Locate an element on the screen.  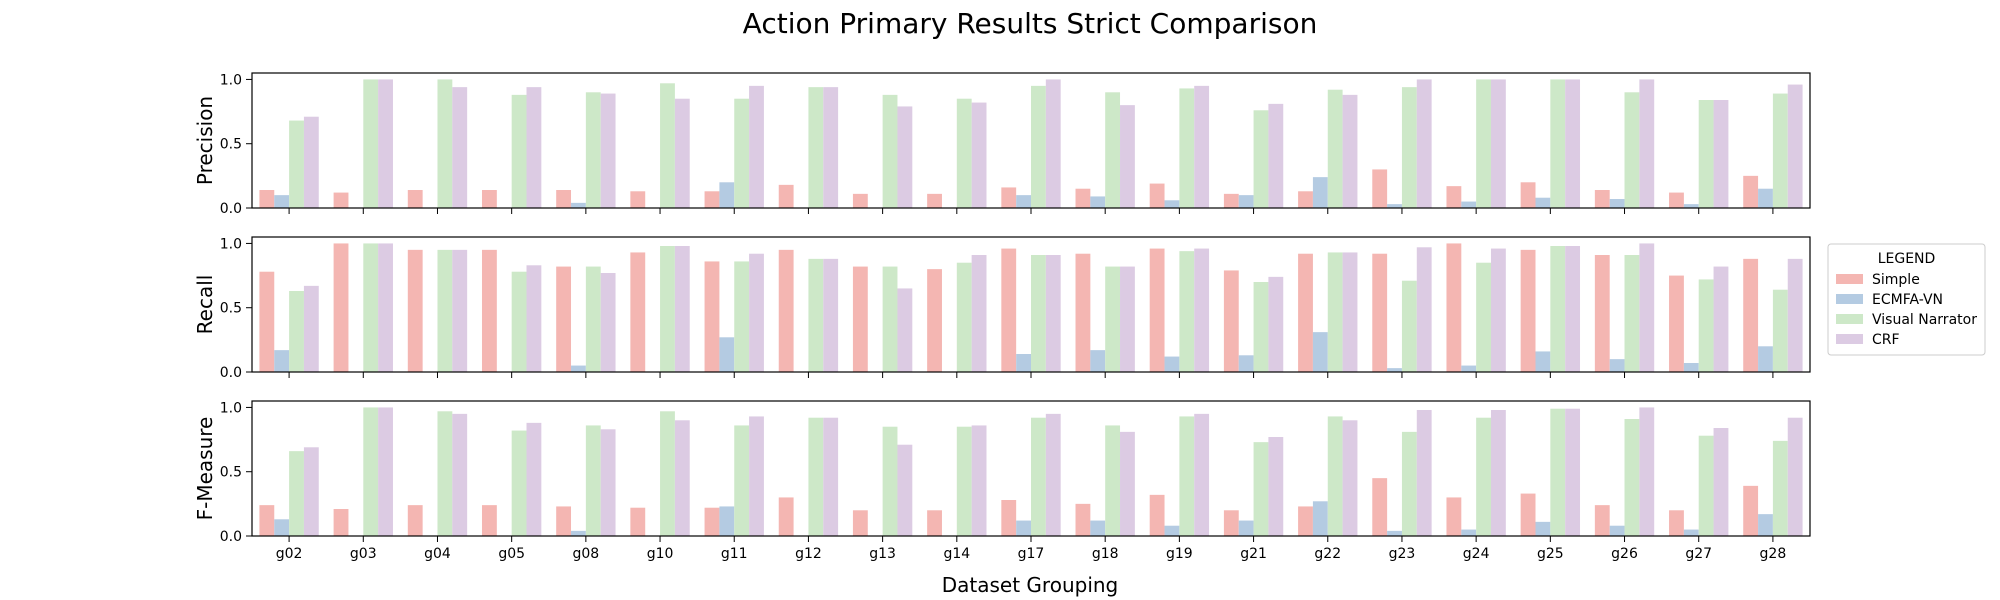
bar-simple-g14 is located at coordinates (934, 320).